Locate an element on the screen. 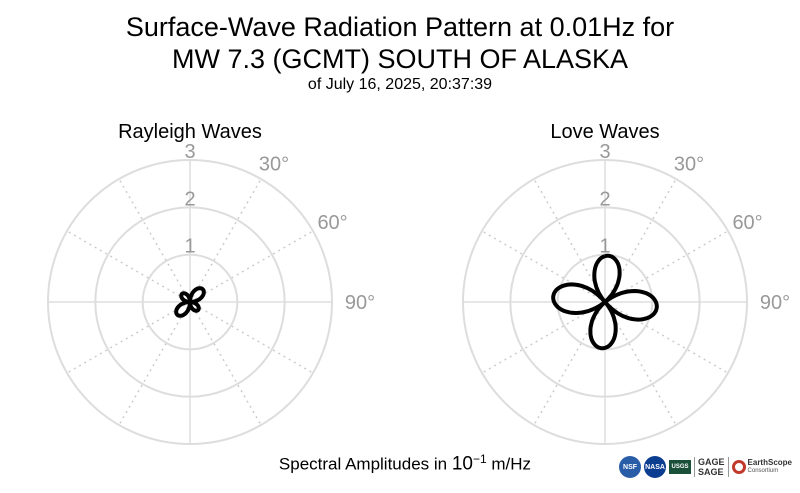 The width and height of the screenshot is (800, 493). caption-prefix: Spectral Amplitudes in is located at coordinates (365, 464).